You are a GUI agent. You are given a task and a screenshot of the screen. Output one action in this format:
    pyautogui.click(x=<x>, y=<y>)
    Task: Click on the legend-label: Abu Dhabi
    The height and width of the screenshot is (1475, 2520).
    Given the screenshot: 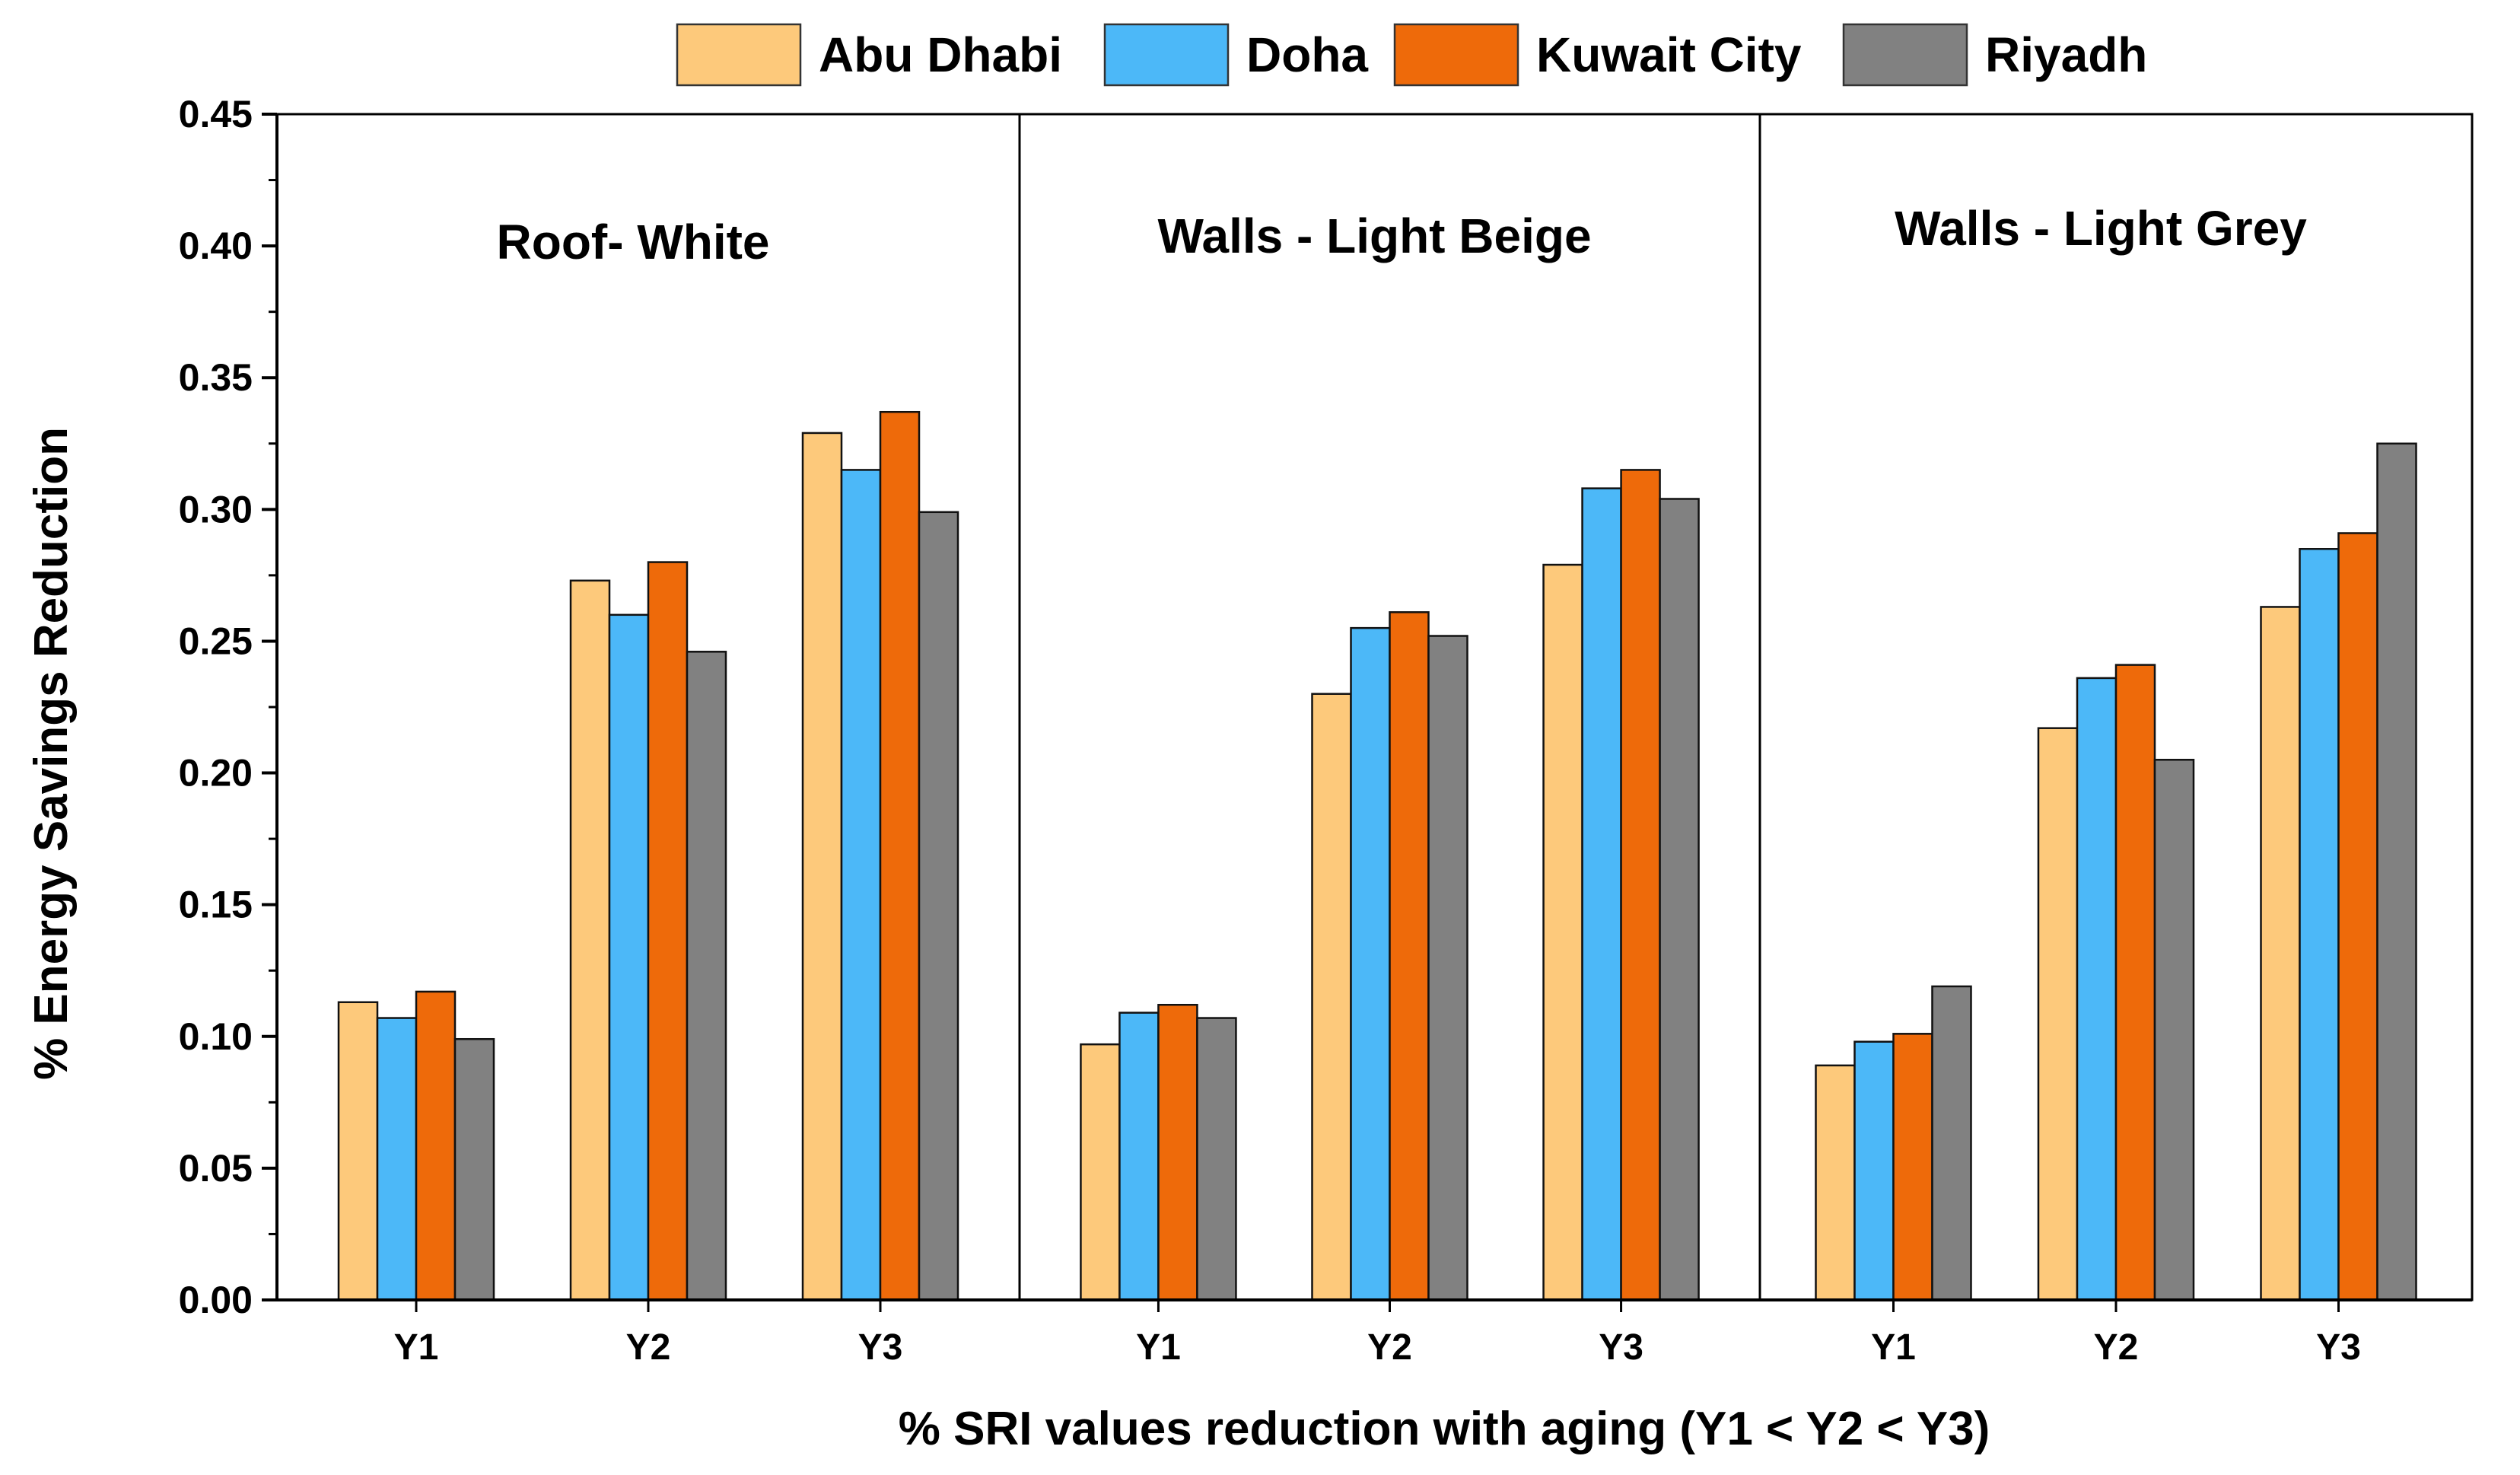 What is the action you would take?
    pyautogui.click(x=940, y=54)
    